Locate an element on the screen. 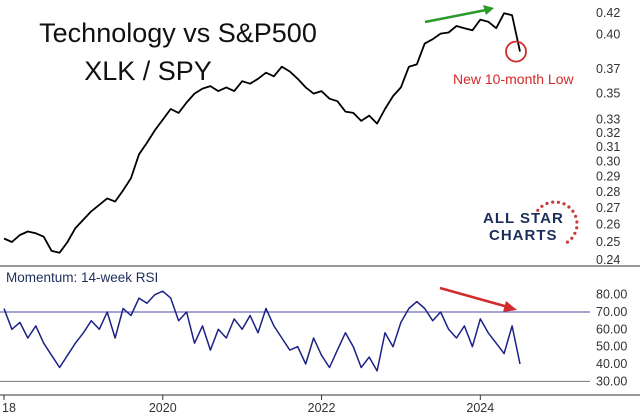  chart-title: Technology vs S&P500 is located at coordinates (178, 33).